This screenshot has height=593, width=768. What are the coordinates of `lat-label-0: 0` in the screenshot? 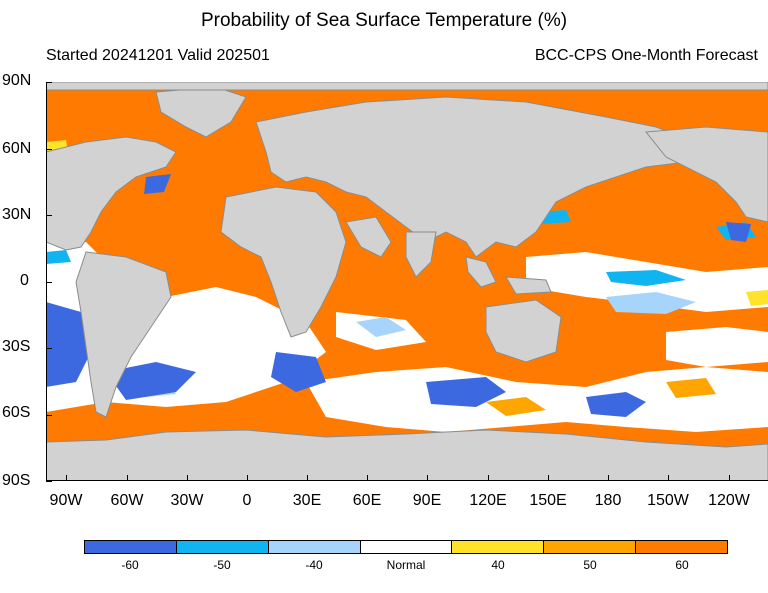 It's located at (24, 280).